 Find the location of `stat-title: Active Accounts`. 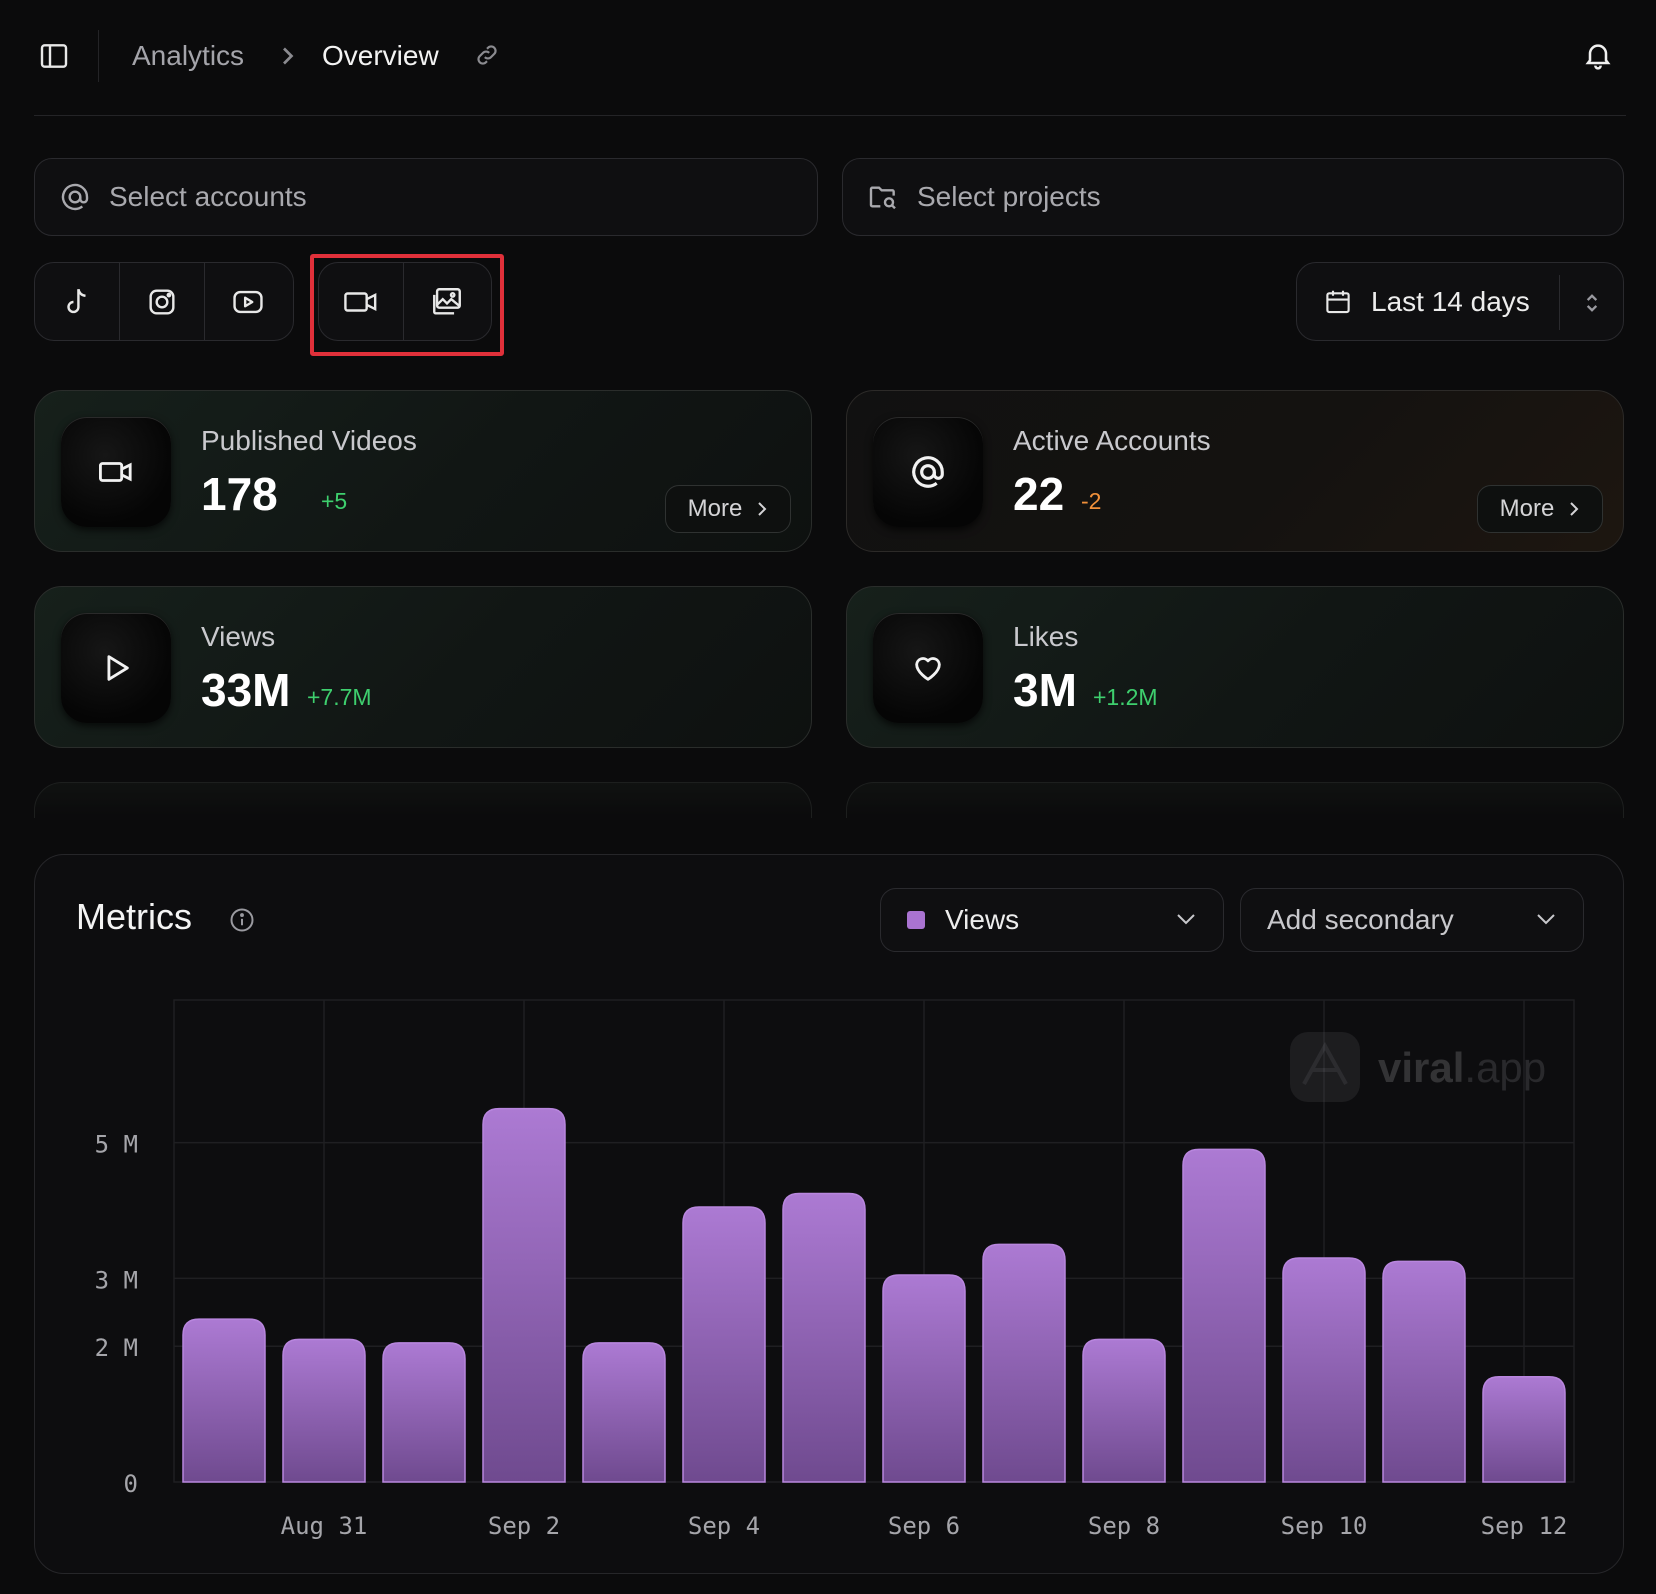

stat-title: Active Accounts is located at coordinates (1112, 440).